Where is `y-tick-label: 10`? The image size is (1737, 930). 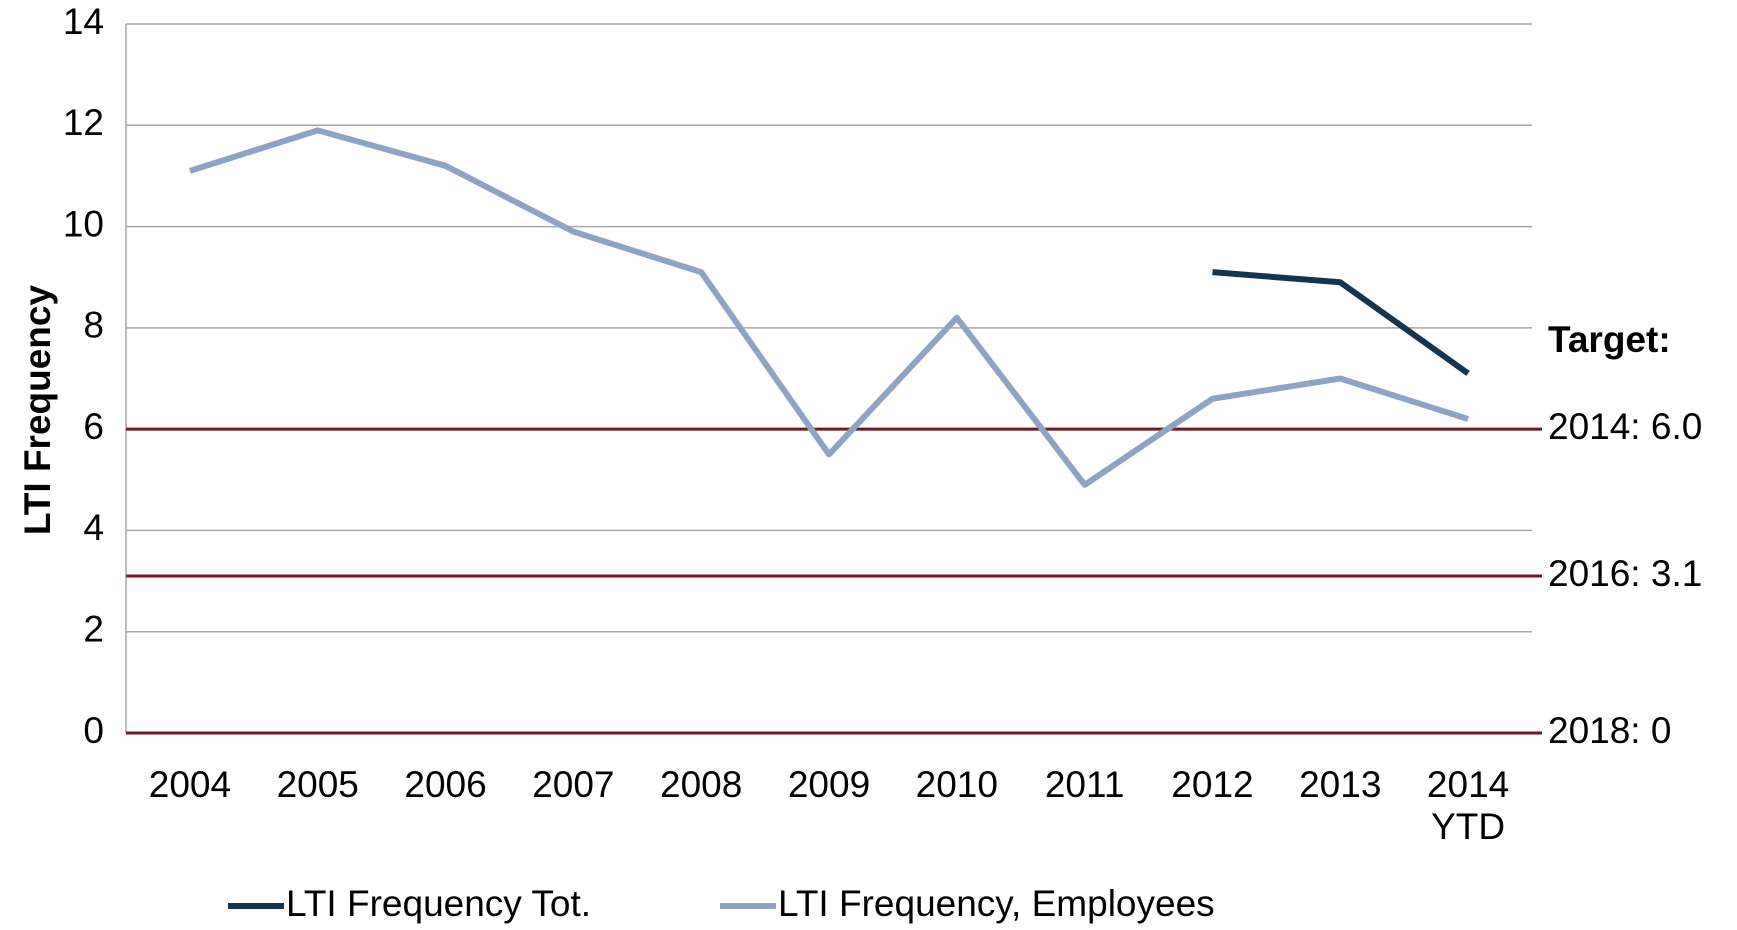
y-tick-label: 10 is located at coordinates (83, 223).